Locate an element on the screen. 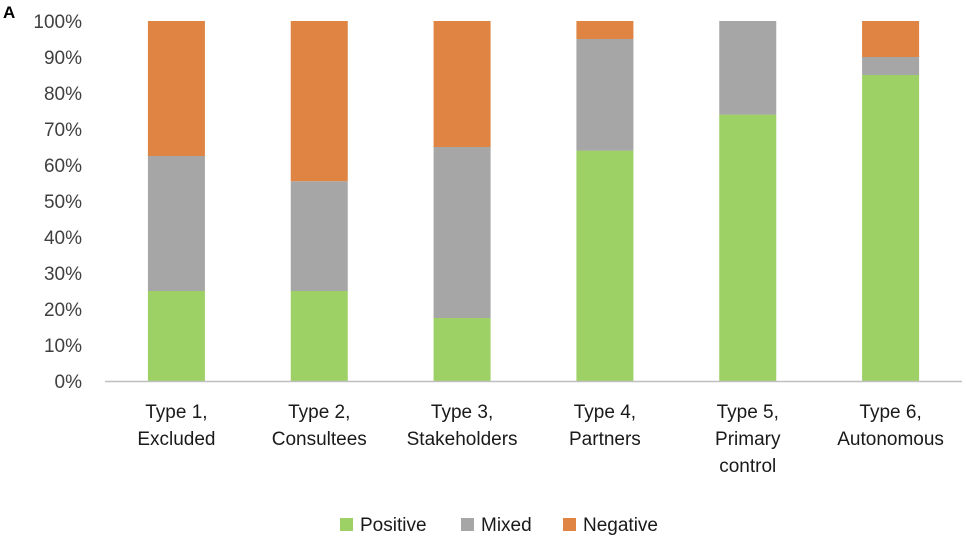  y-tick-label: 30% is located at coordinates (63, 274).